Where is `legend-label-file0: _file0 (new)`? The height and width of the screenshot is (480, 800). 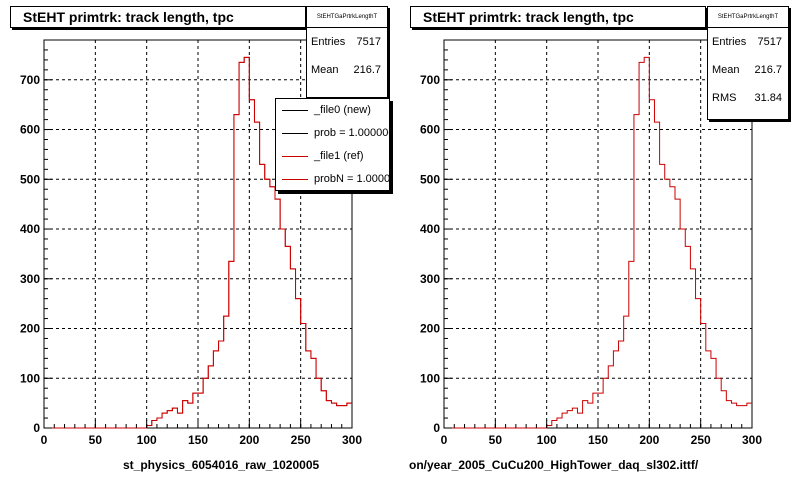 legend-label-file0: _file0 (new) is located at coordinates (342, 110).